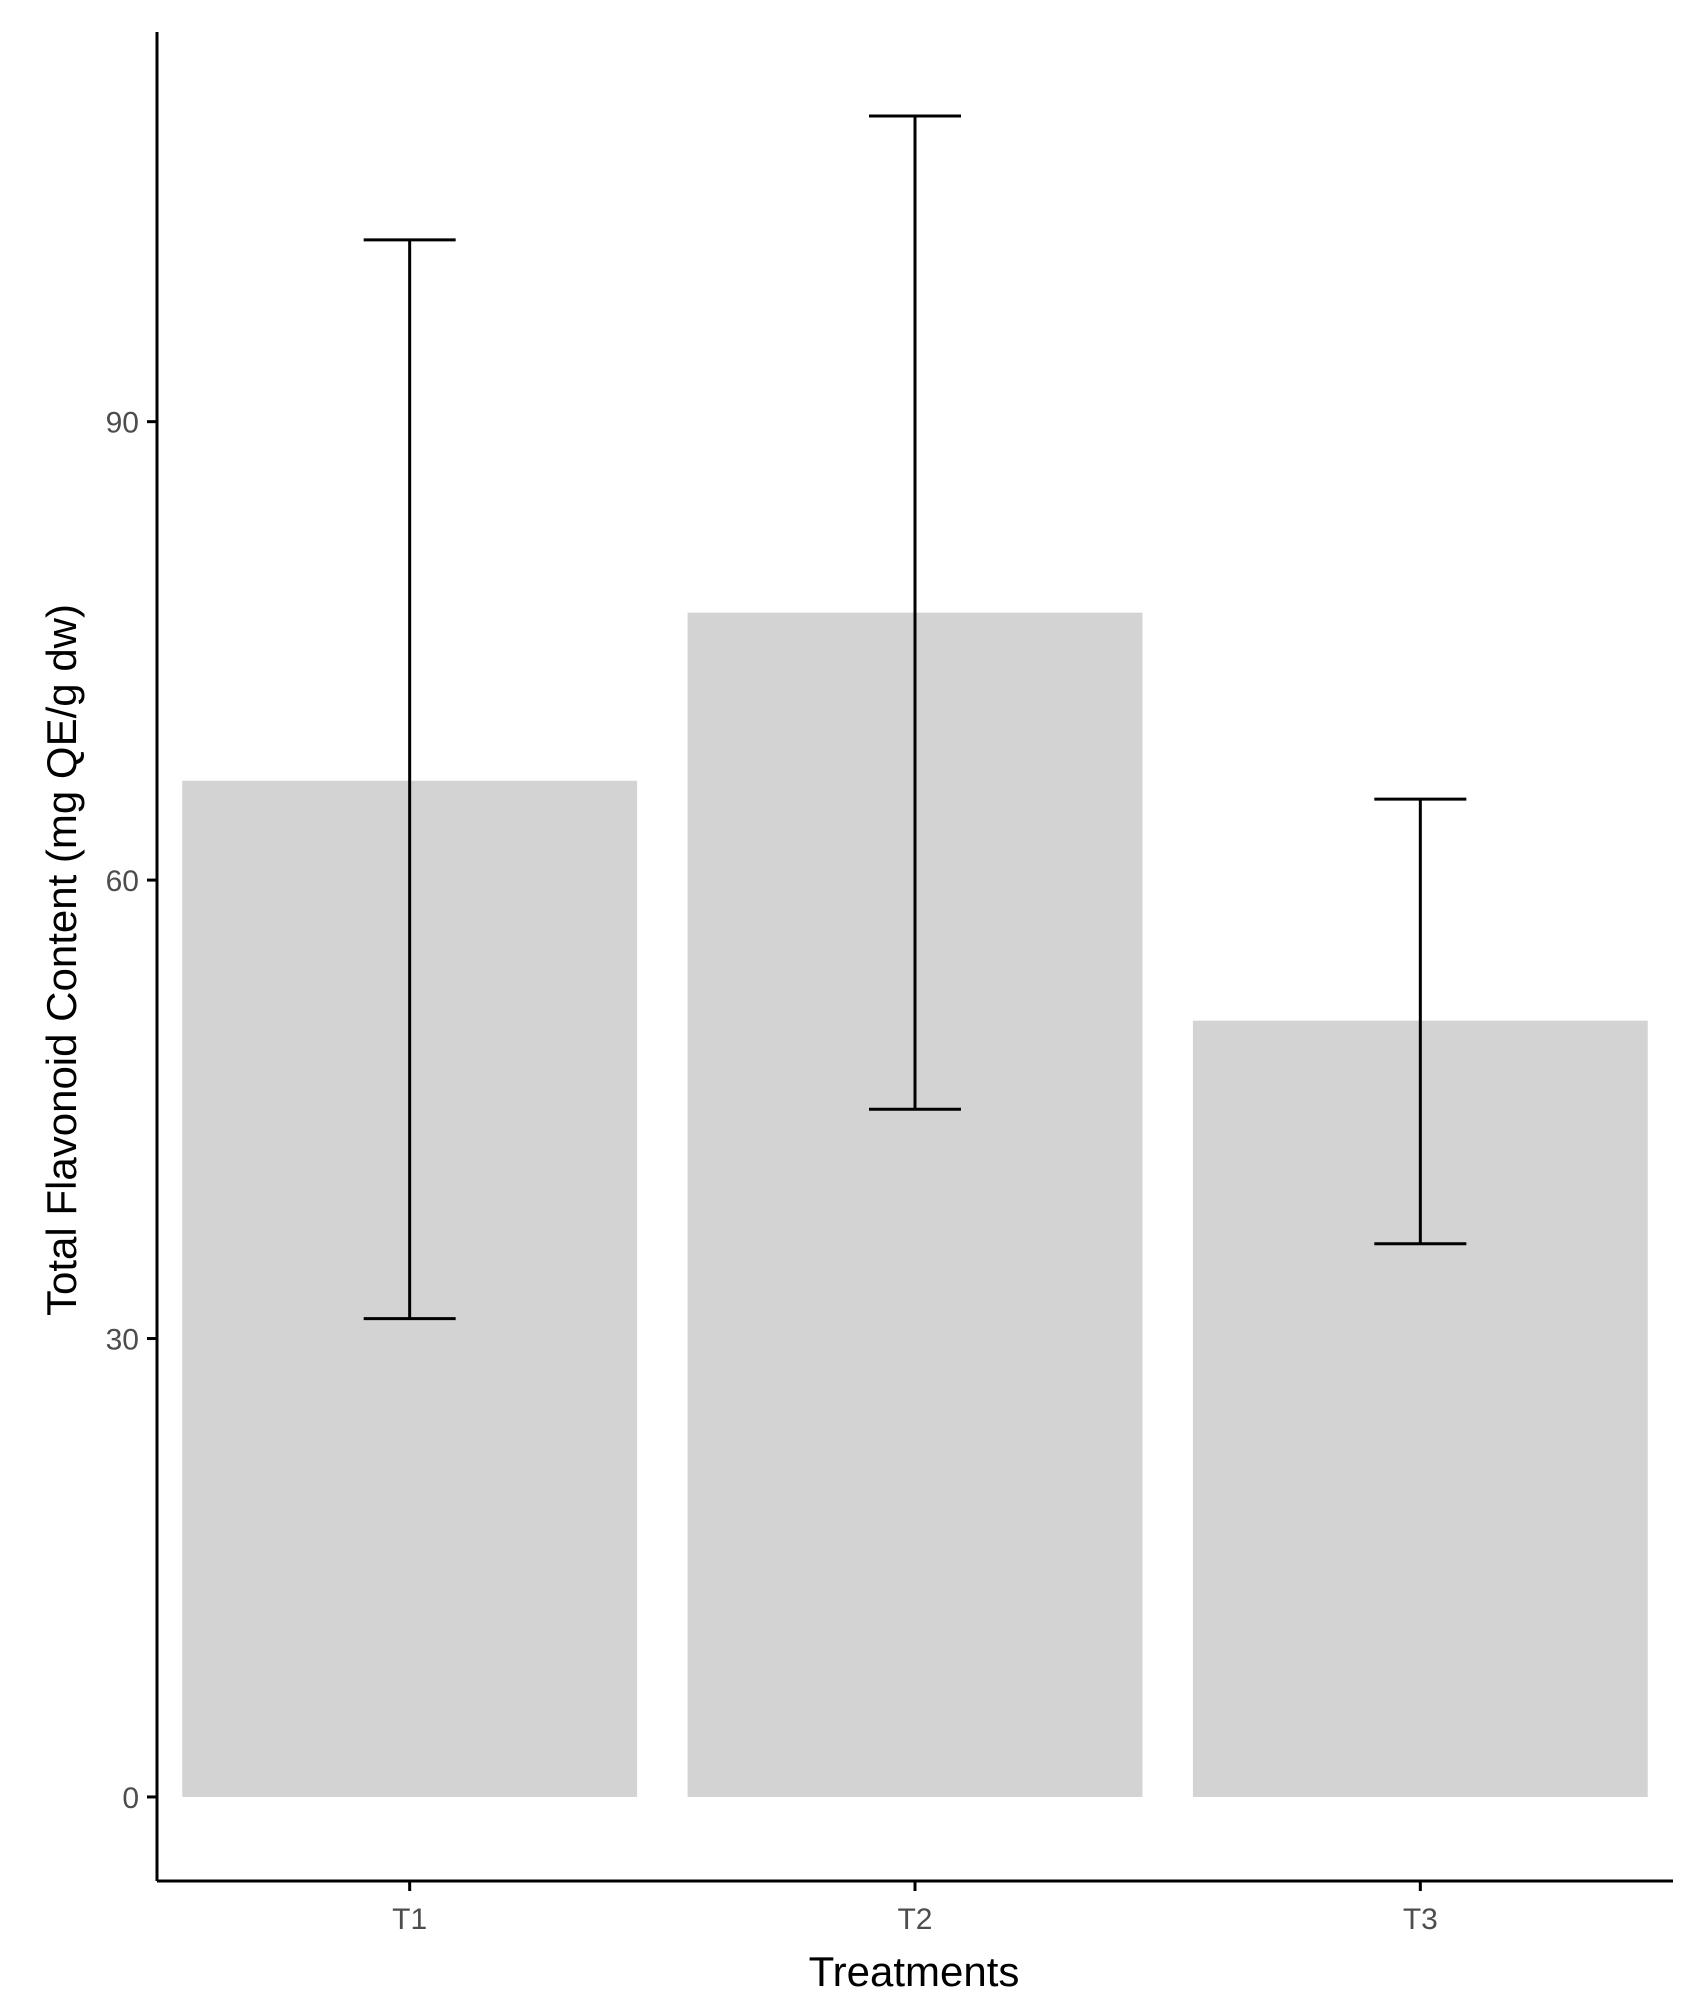 This screenshot has width=1707, height=2010. Describe the element at coordinates (409, 1919) in the screenshot. I see `x-tick-label: T1` at that location.